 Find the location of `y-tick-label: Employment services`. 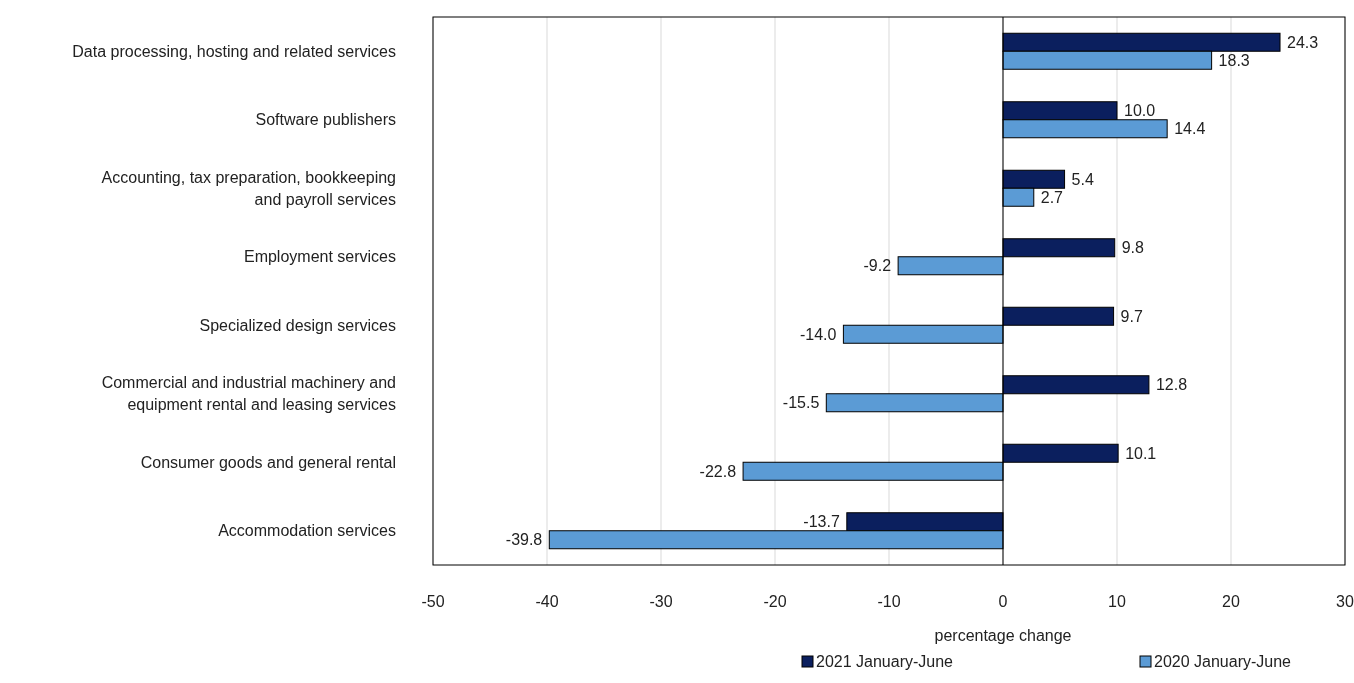

y-tick-label: Employment services is located at coordinates (319, 257).